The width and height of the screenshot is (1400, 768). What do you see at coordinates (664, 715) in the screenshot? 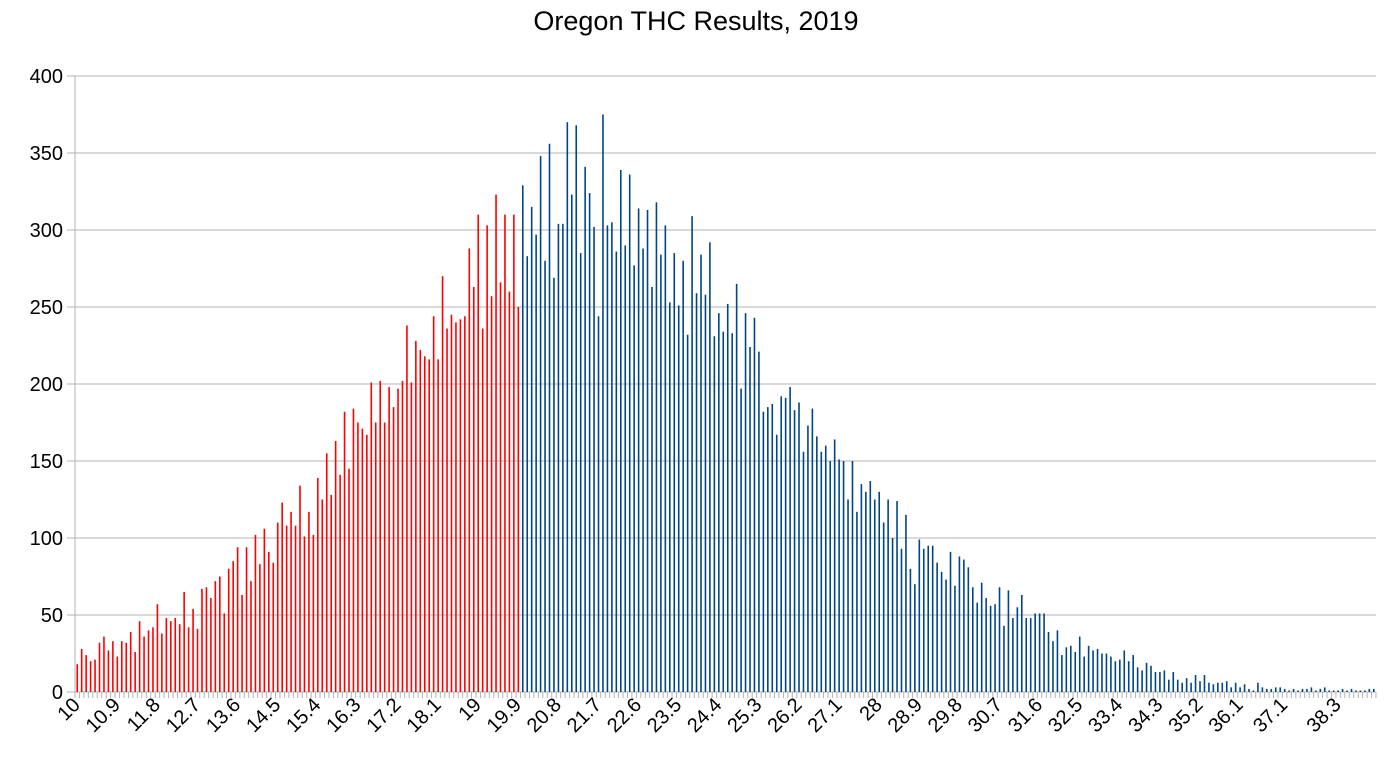
I see `x-tick-label: 23.5` at bounding box center [664, 715].